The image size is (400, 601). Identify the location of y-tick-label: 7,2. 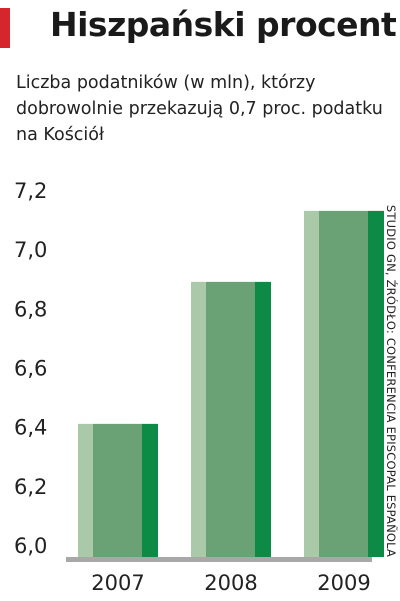
(30, 191).